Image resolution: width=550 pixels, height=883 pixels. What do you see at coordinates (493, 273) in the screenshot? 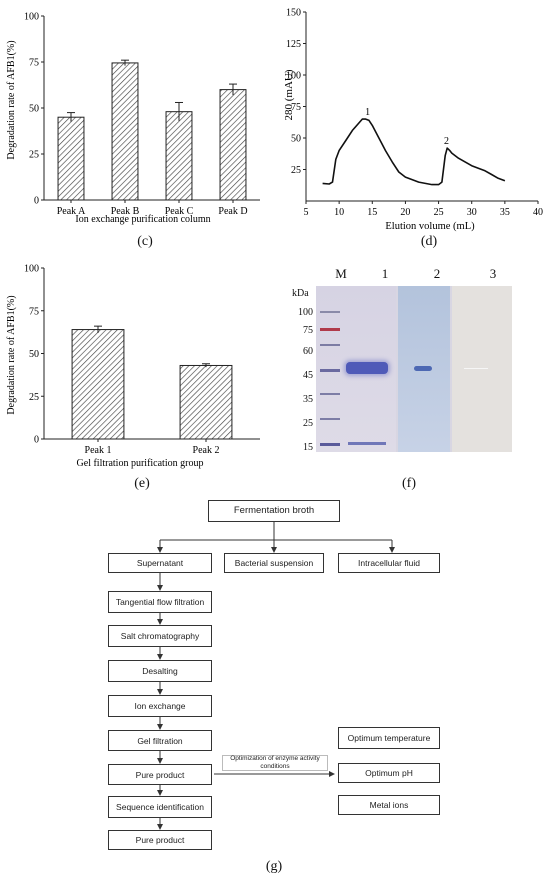
I see `lane-label: 3` at bounding box center [493, 273].